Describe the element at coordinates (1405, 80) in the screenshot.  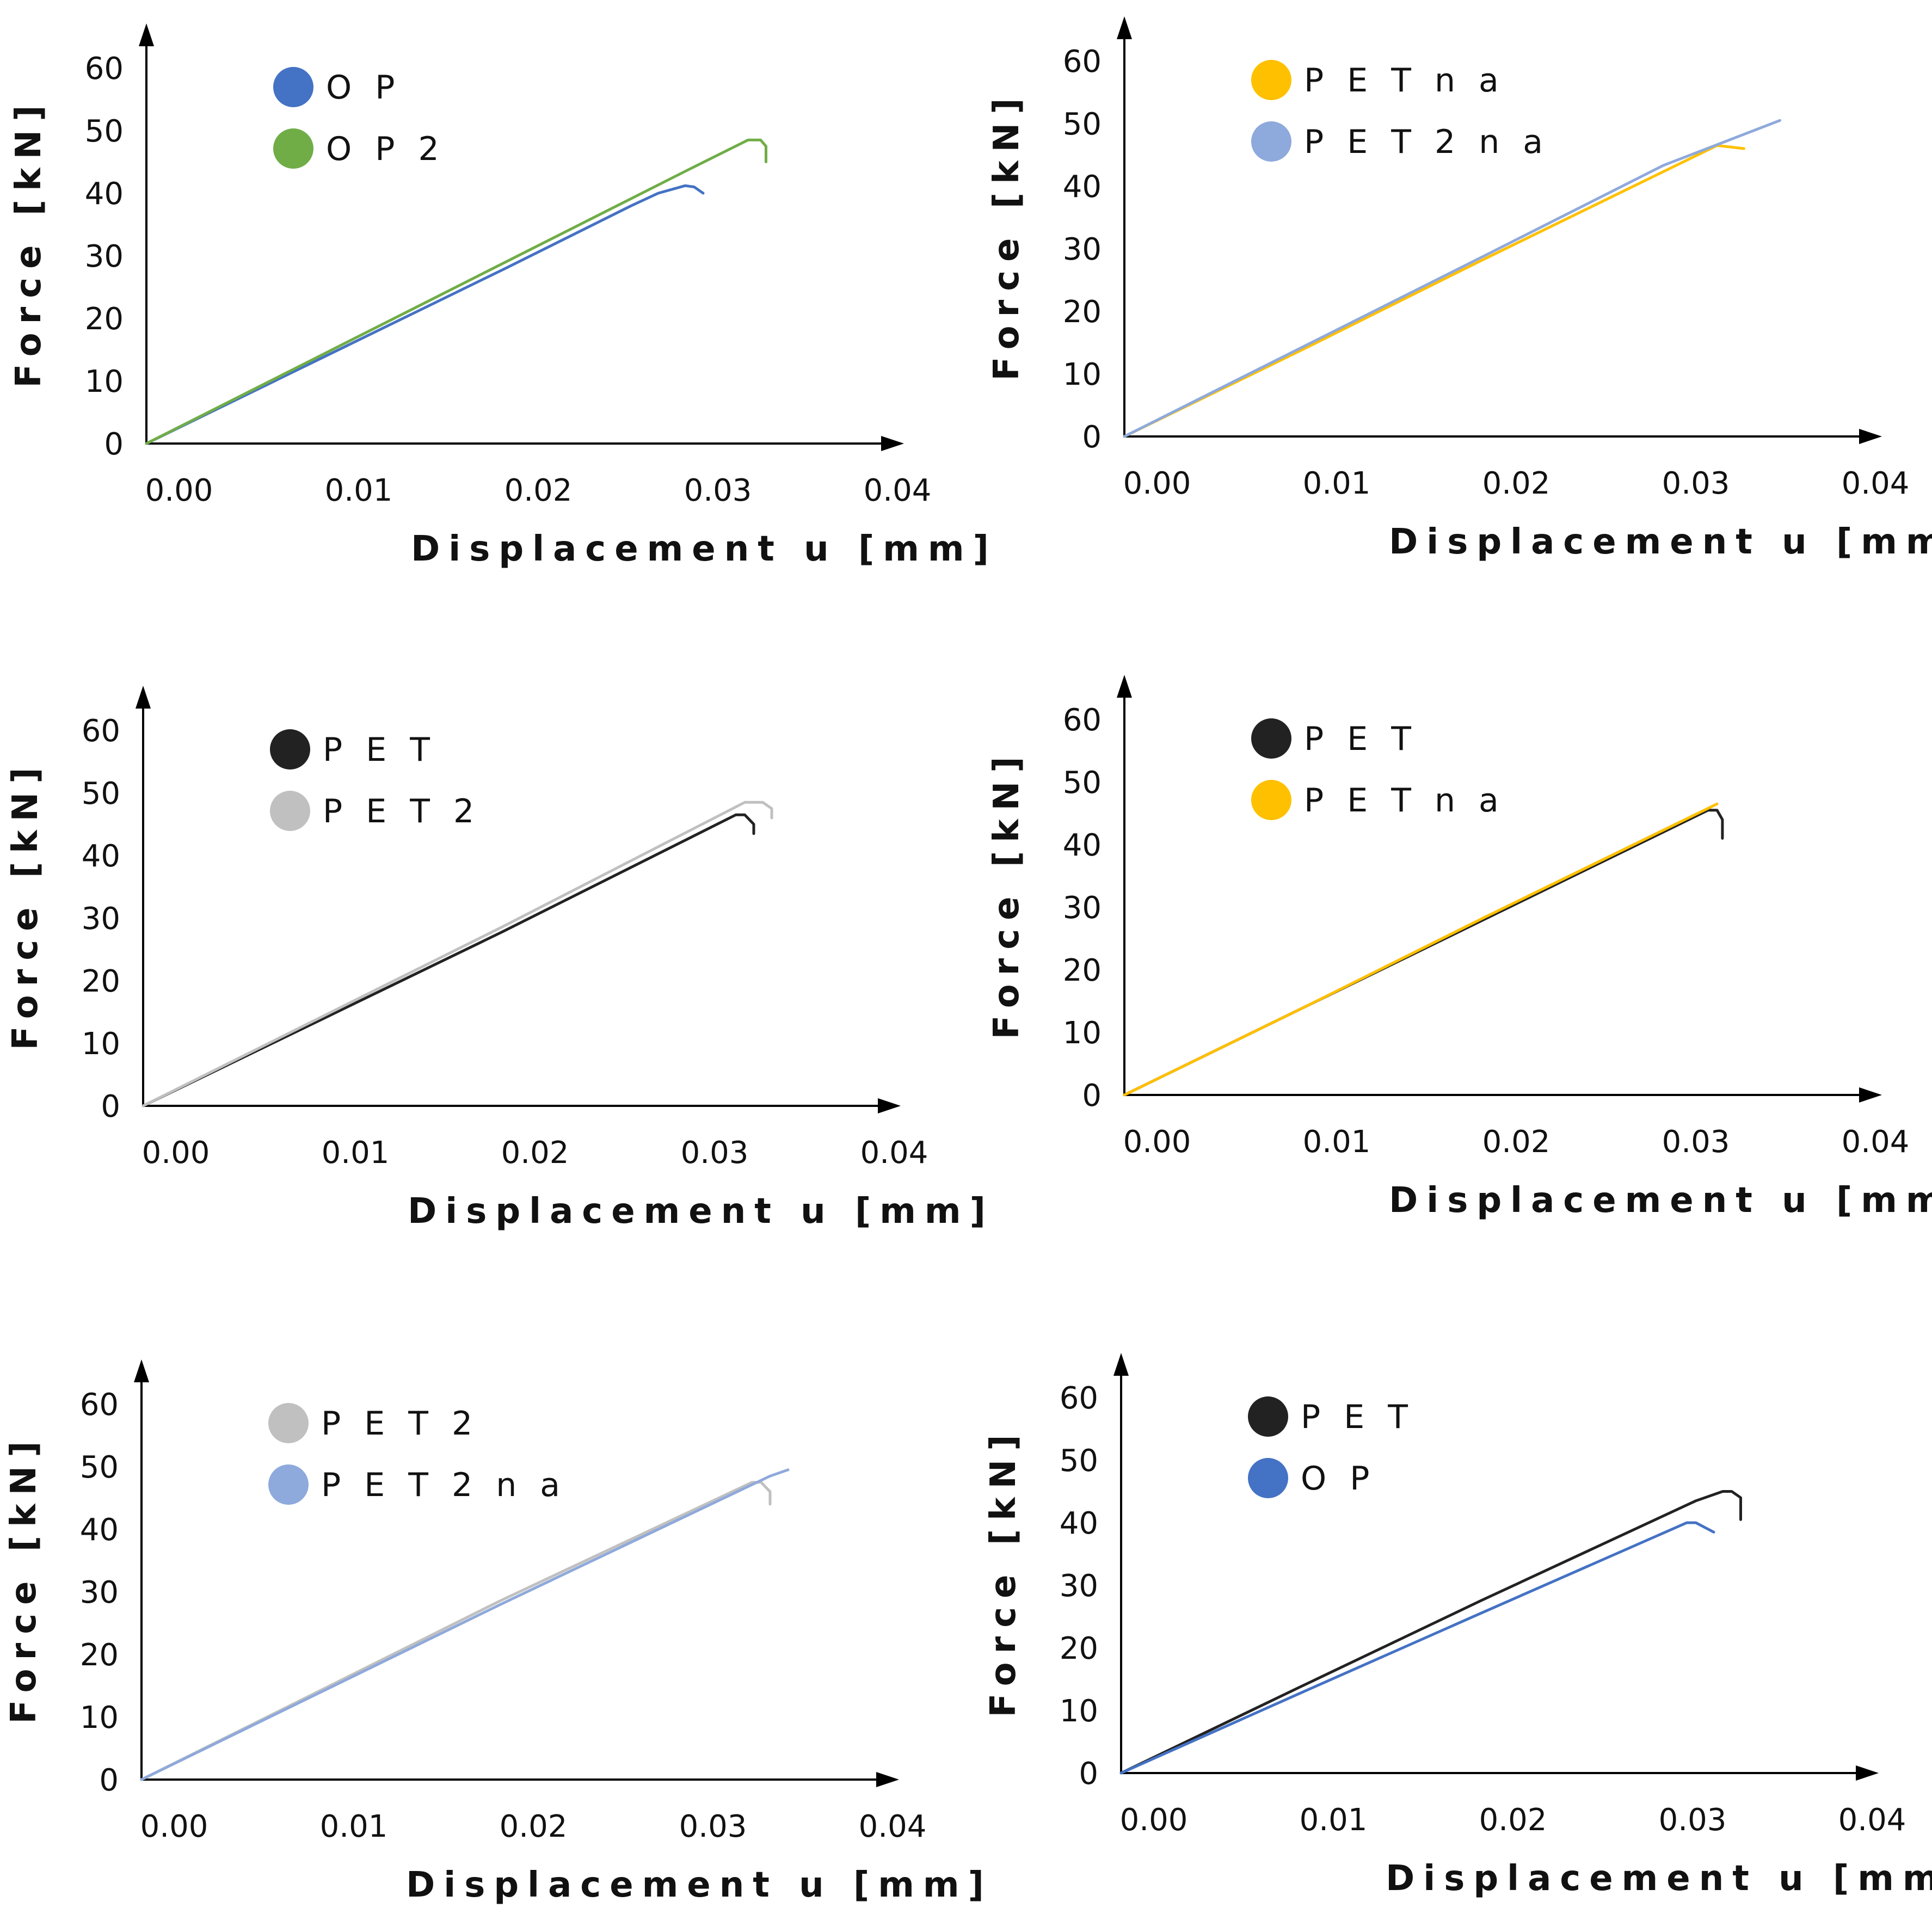
I see `legend-label-1: P E T n a` at that location.